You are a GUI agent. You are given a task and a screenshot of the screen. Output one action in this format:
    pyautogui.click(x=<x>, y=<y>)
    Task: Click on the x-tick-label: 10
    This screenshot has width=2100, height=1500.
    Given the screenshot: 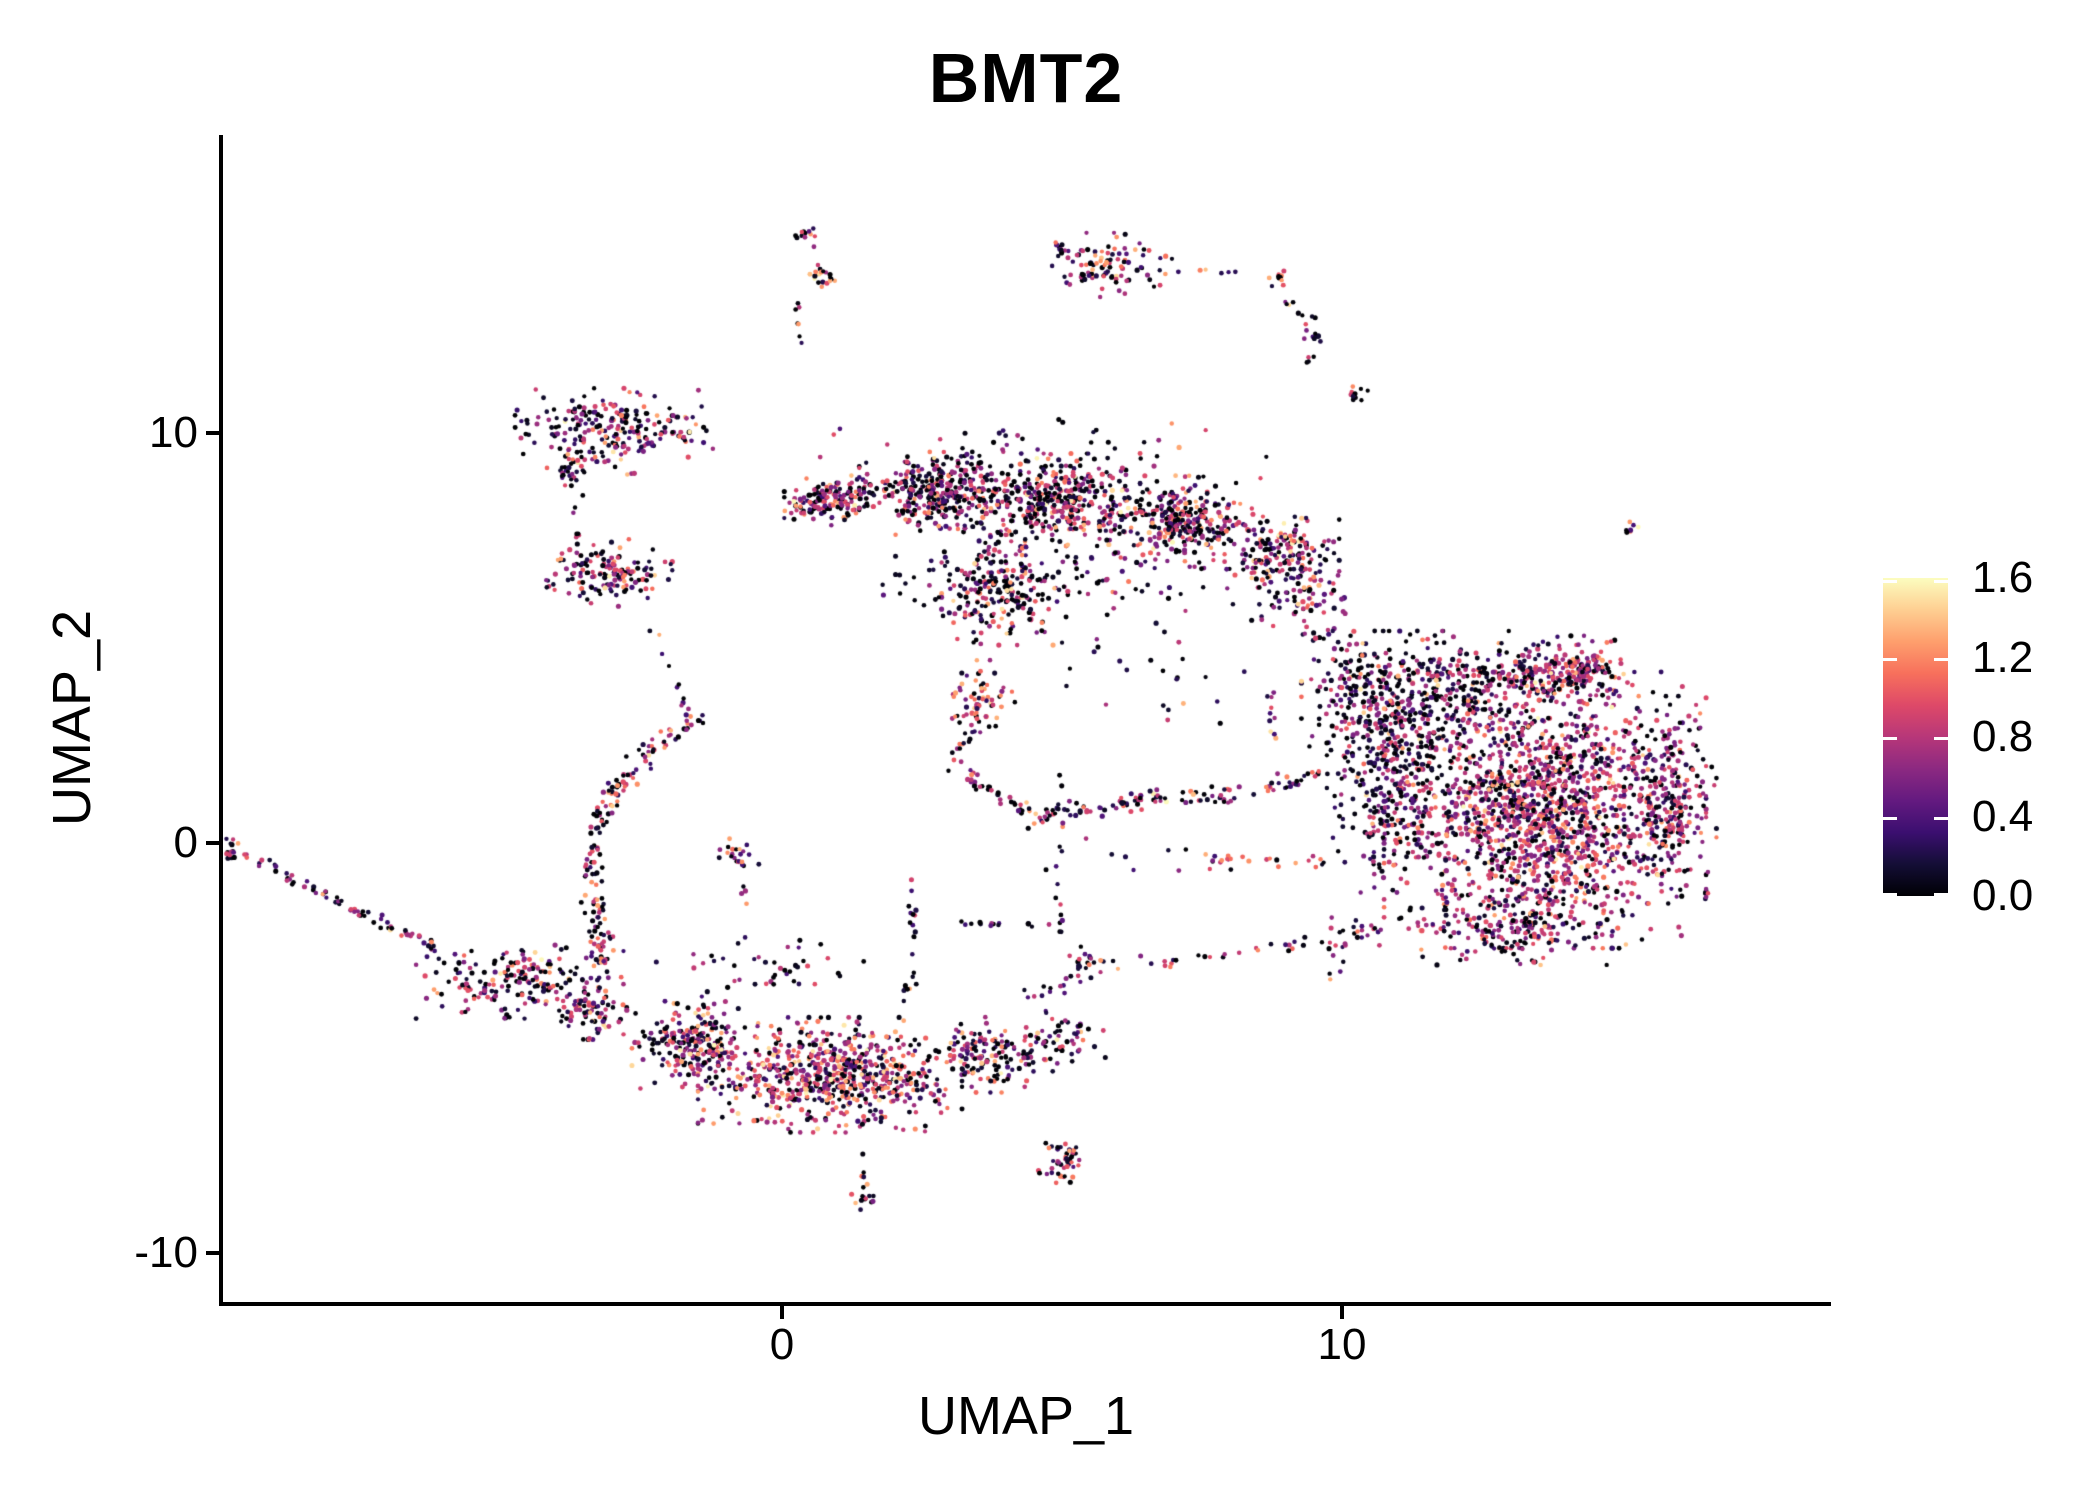 What is the action you would take?
    pyautogui.click(x=1342, y=1344)
    